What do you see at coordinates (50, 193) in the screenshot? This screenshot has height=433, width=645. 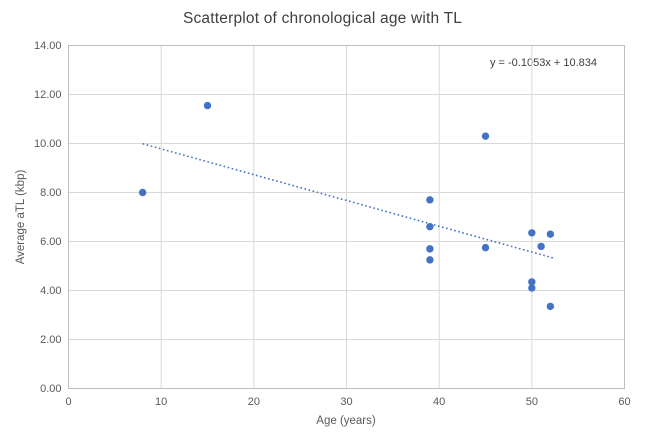 I see `y-tick-label: 8.00` at bounding box center [50, 193].